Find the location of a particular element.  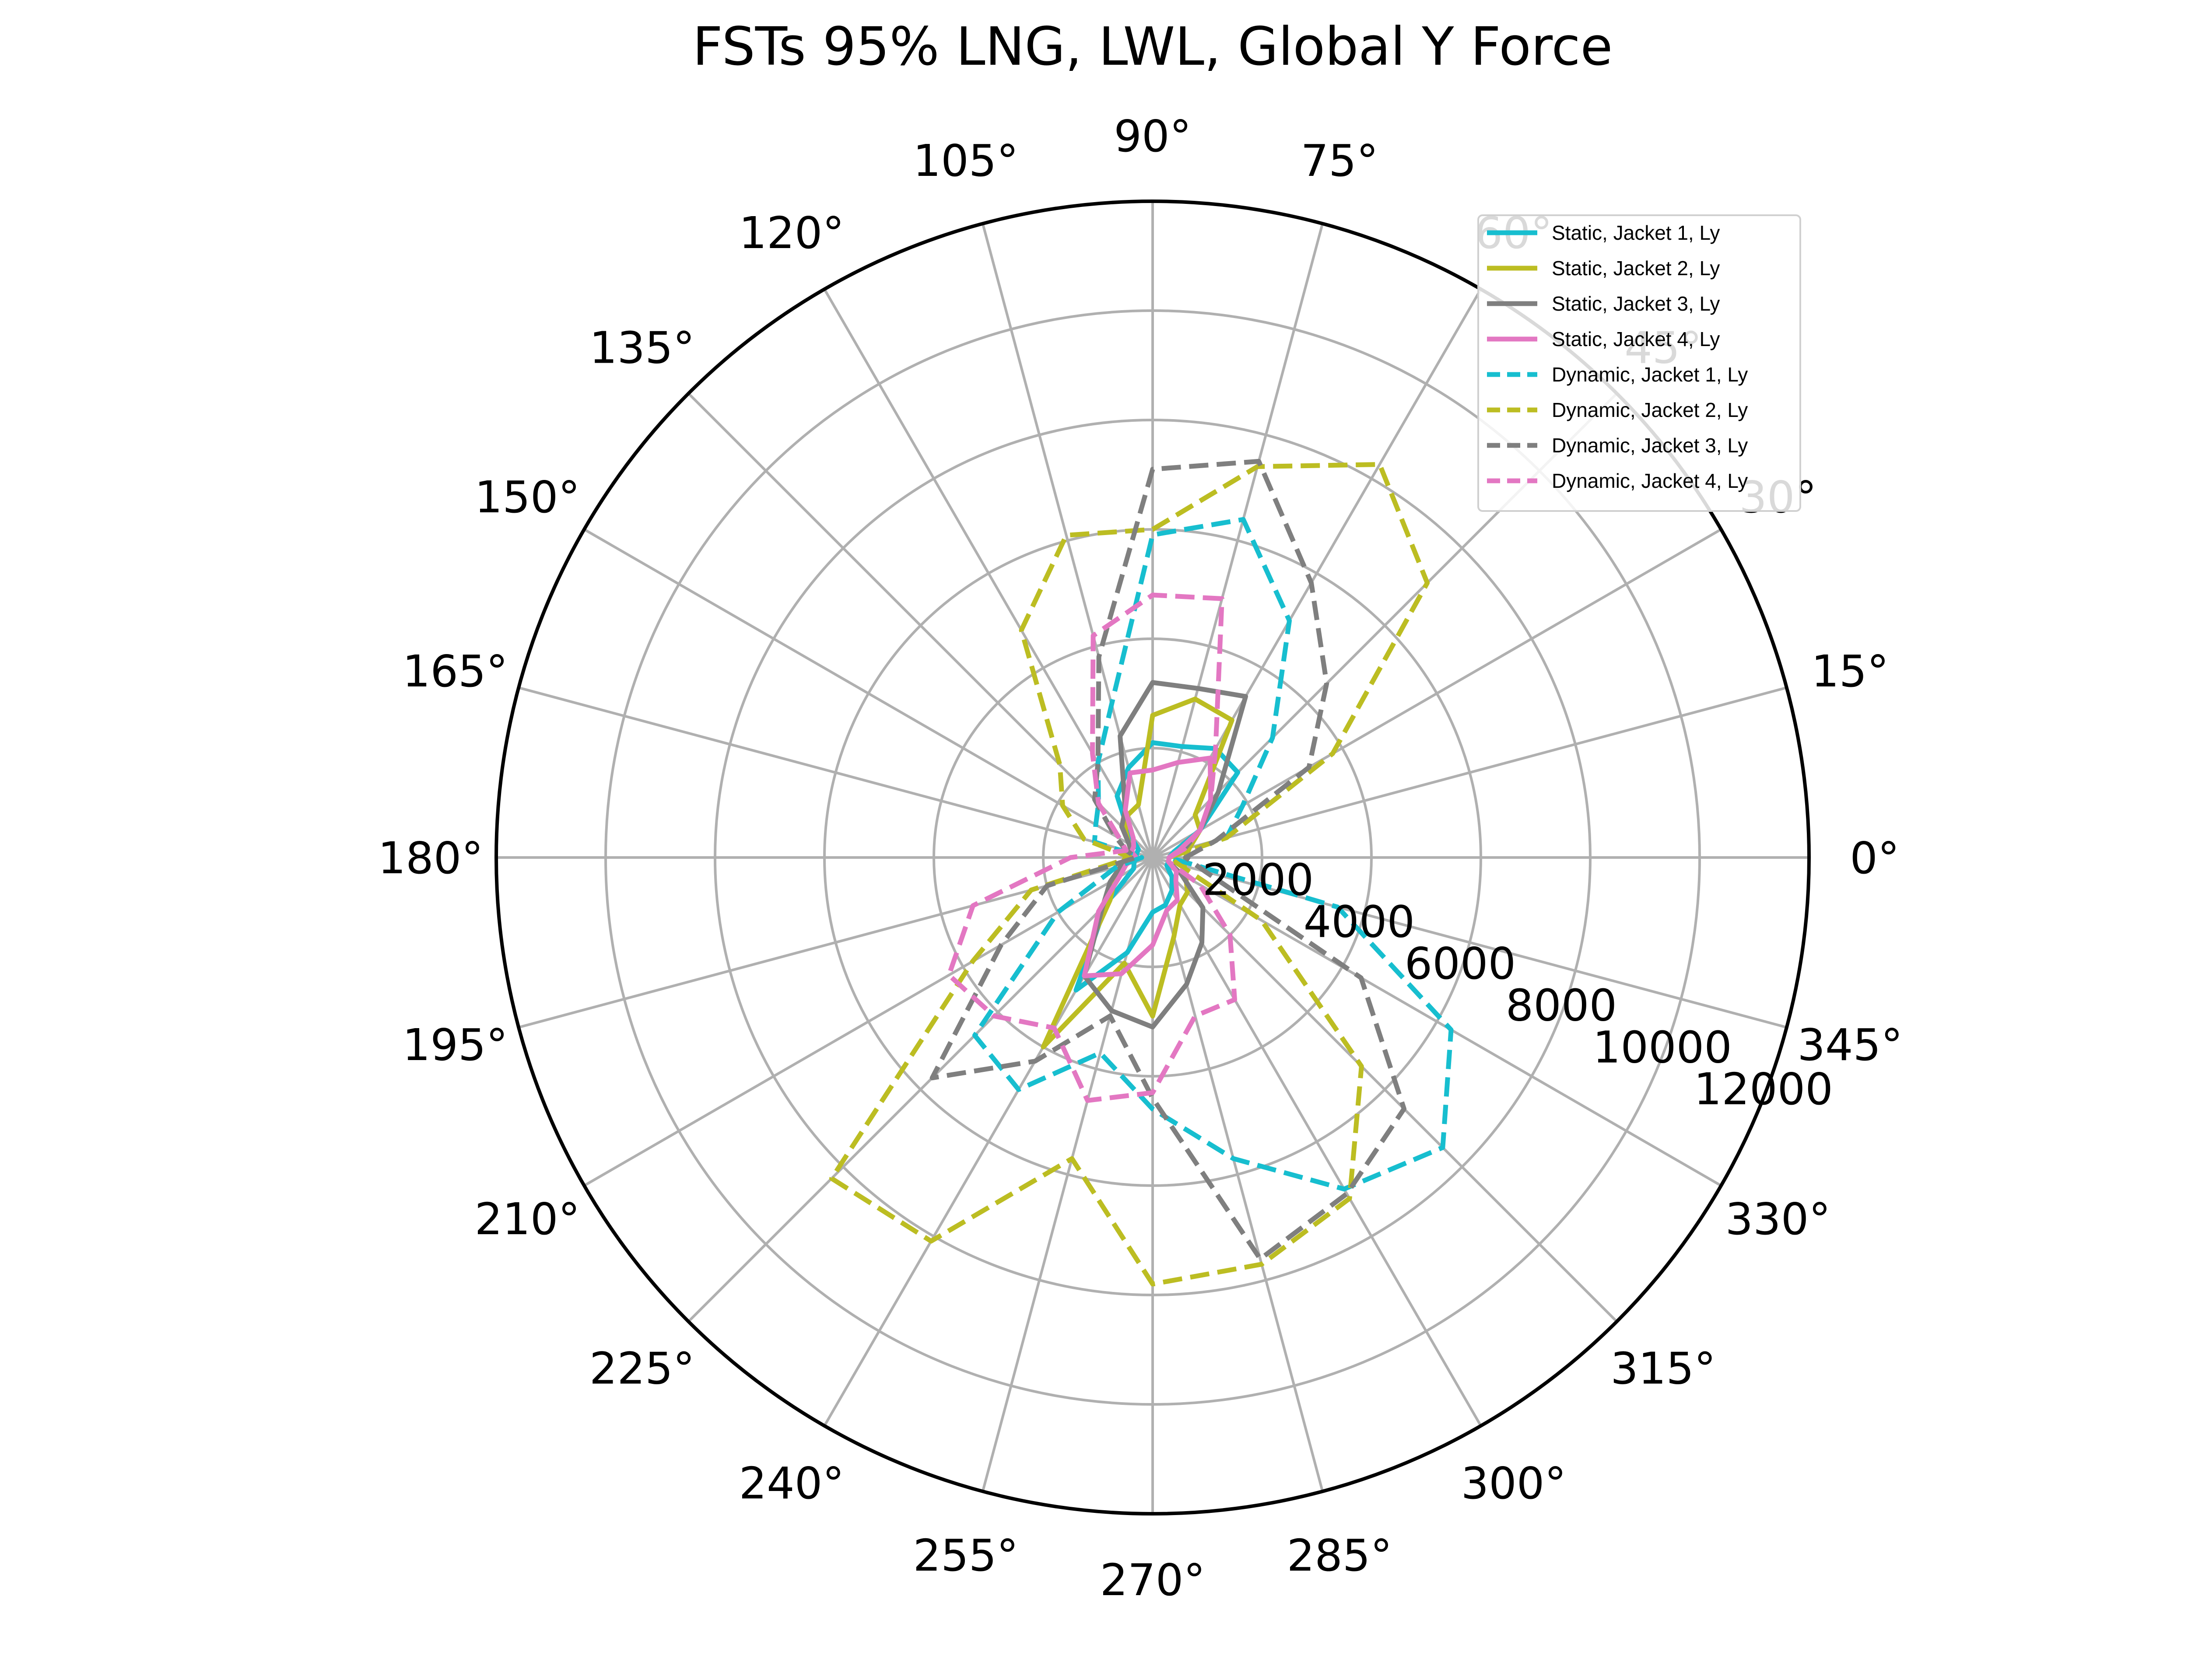

theta-tick-label: 135° is located at coordinates (642, 347).